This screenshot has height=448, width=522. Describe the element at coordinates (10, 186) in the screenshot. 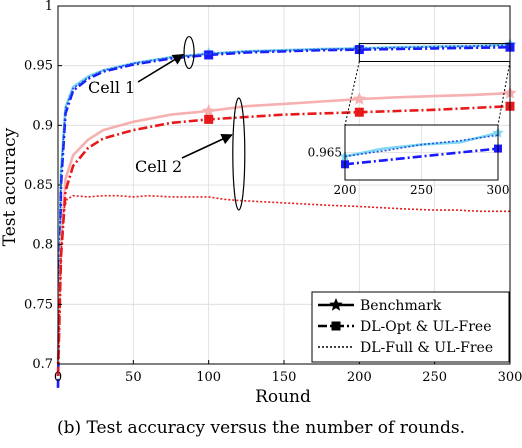

I see `y-axis-label: Test accuracy` at that location.